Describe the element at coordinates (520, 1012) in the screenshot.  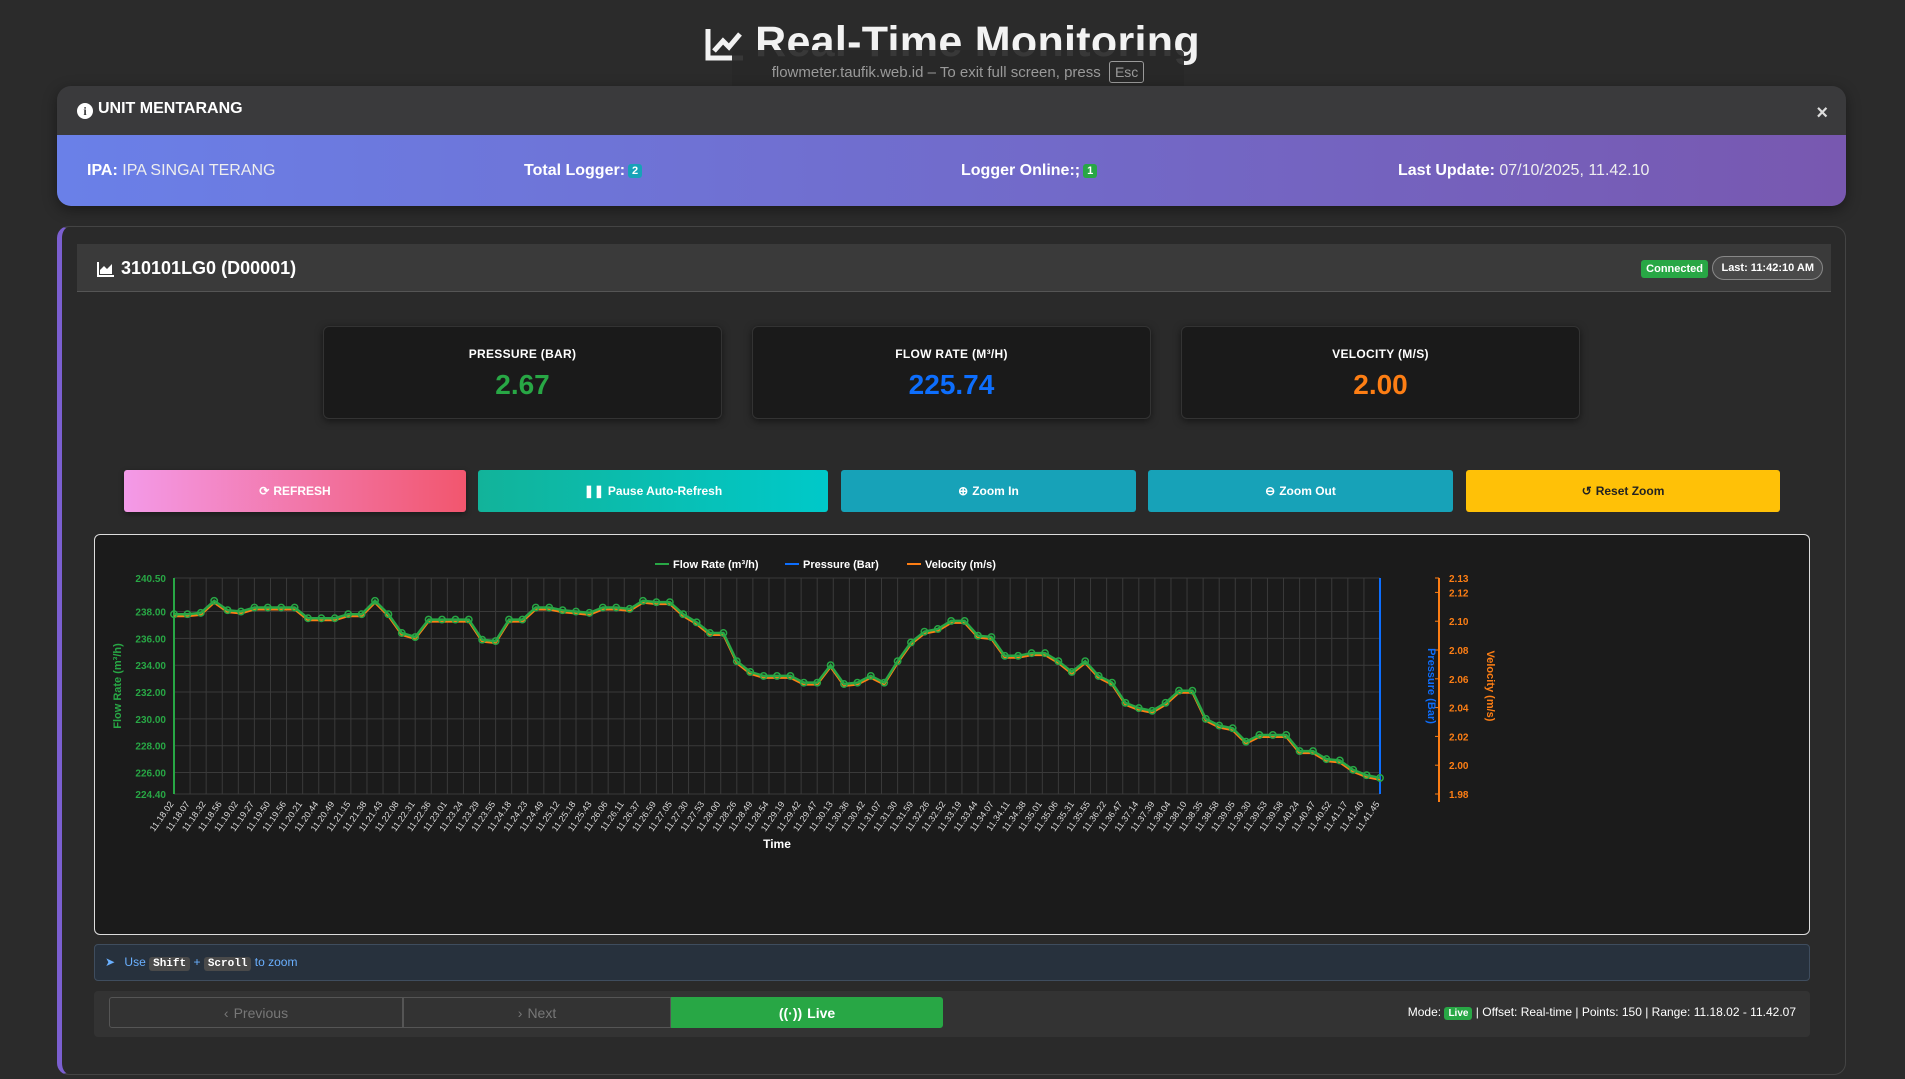
I see `chevron-right-icon: ›` at that location.